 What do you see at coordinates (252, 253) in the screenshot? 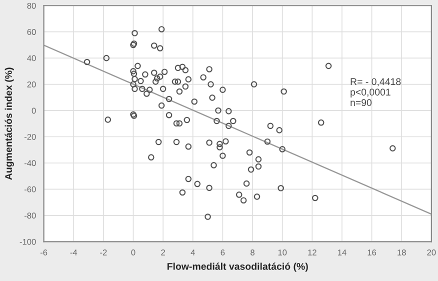
I see `x-tick-label: 8` at bounding box center [252, 253].